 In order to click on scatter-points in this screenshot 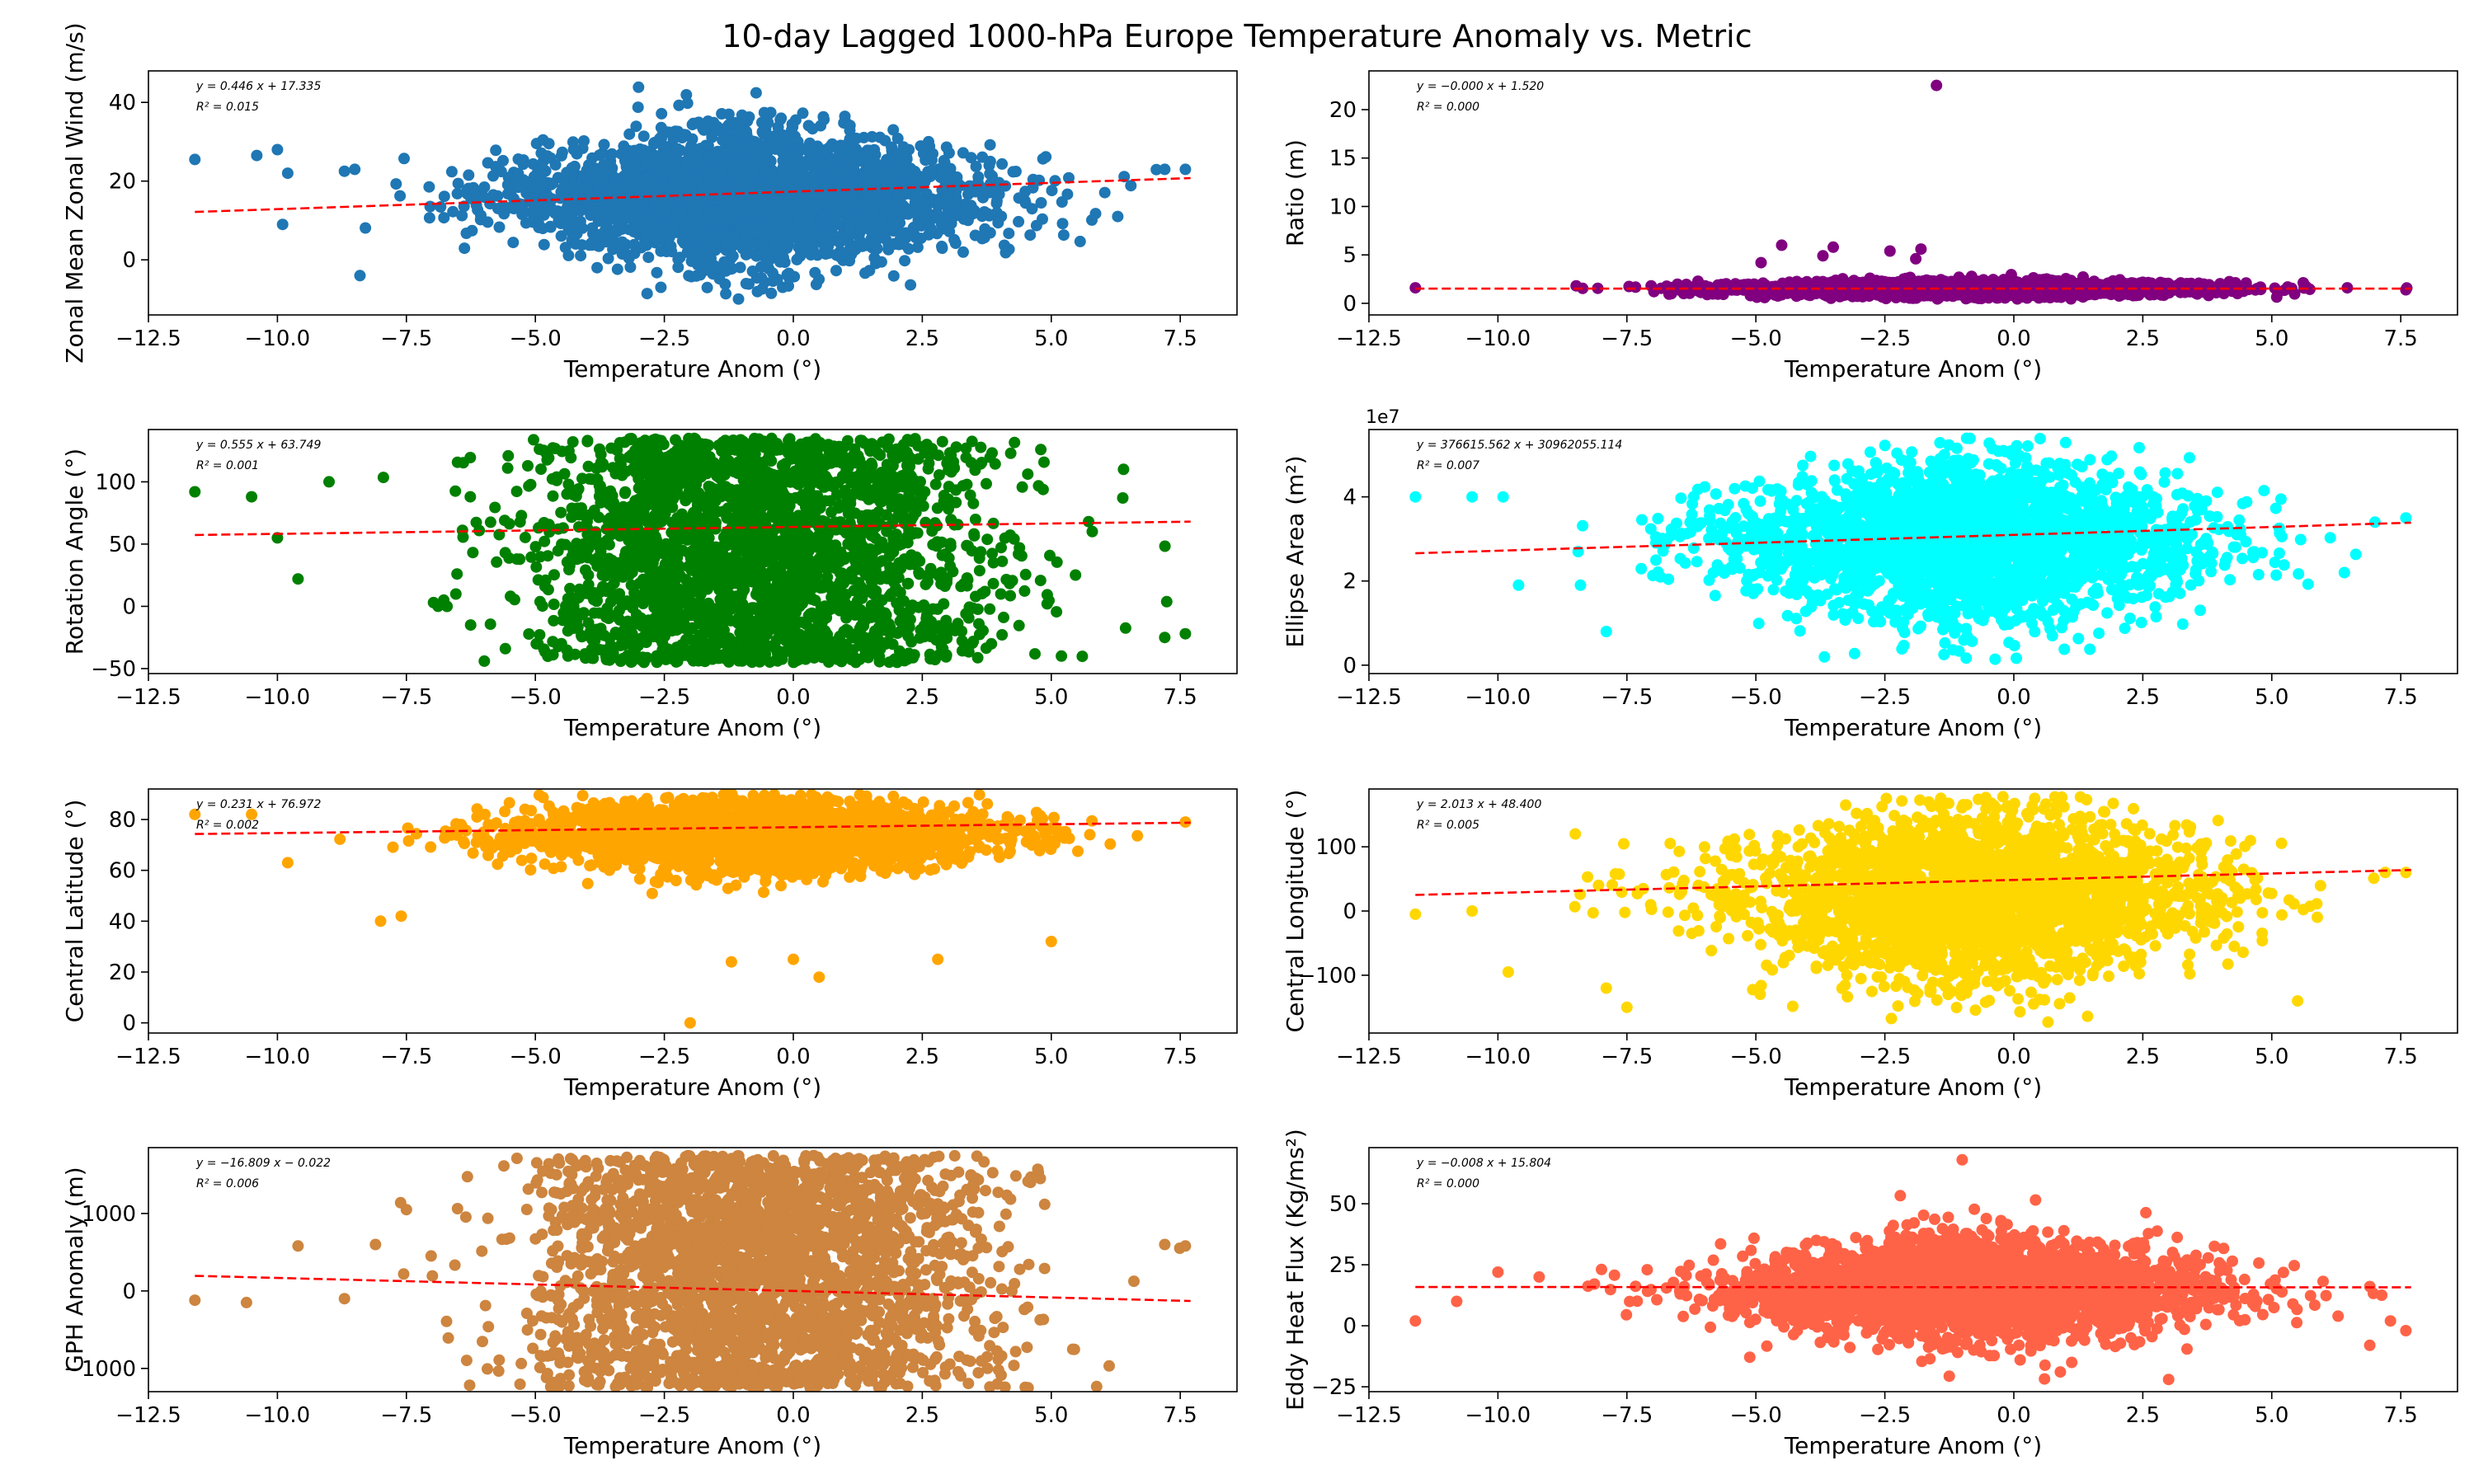, I will do `click(690, 193)`.